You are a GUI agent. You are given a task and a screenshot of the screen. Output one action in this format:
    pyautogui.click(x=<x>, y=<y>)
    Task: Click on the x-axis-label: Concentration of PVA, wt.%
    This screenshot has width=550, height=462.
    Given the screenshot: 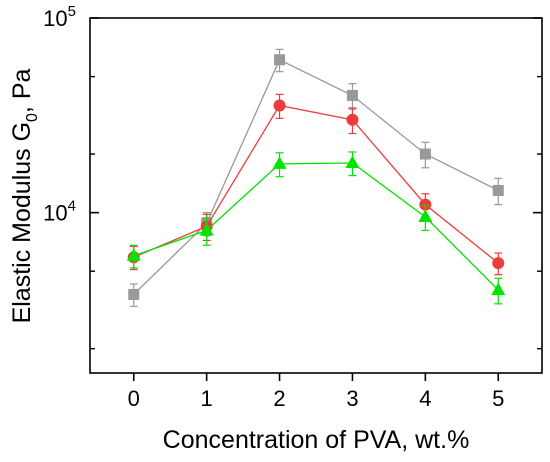 What is the action you would take?
    pyautogui.click(x=316, y=440)
    